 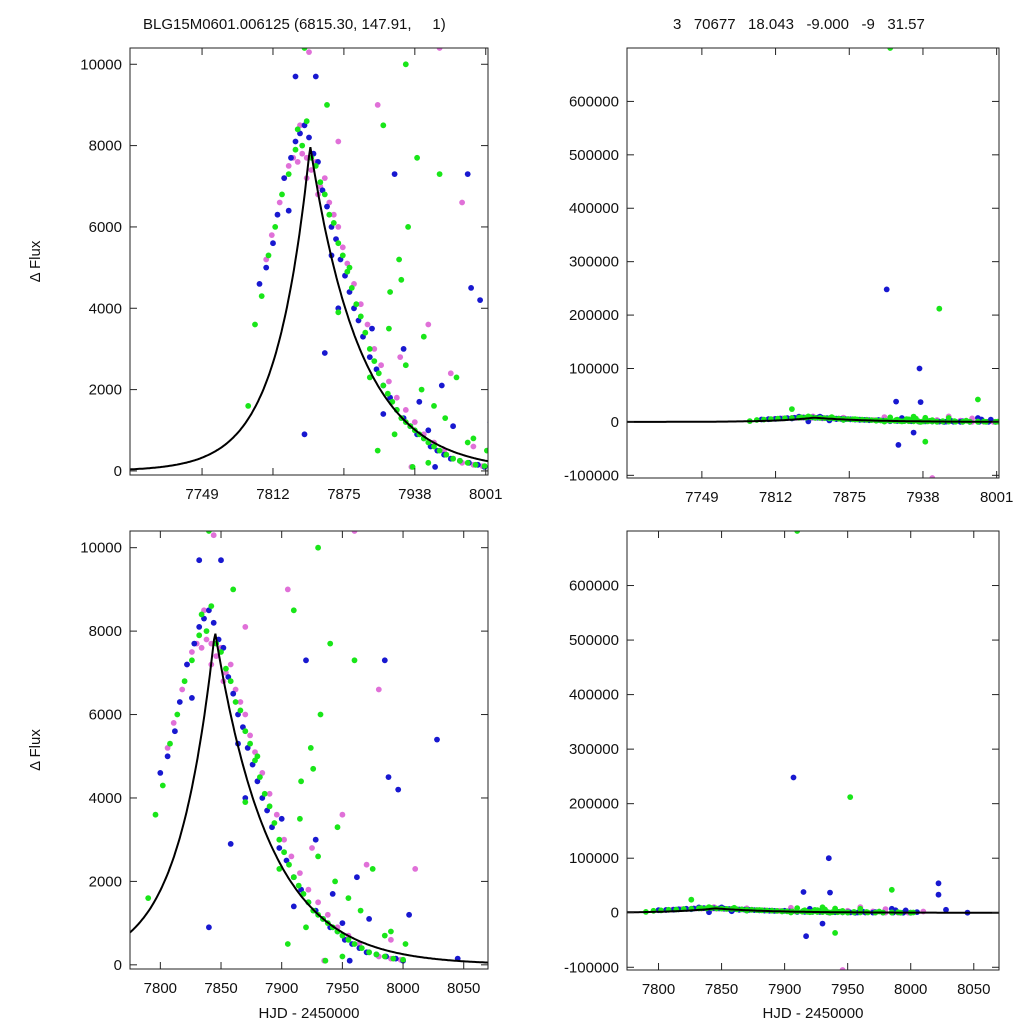 What do you see at coordinates (813, 910) in the screenshot?
I see `model-curve` at bounding box center [813, 910].